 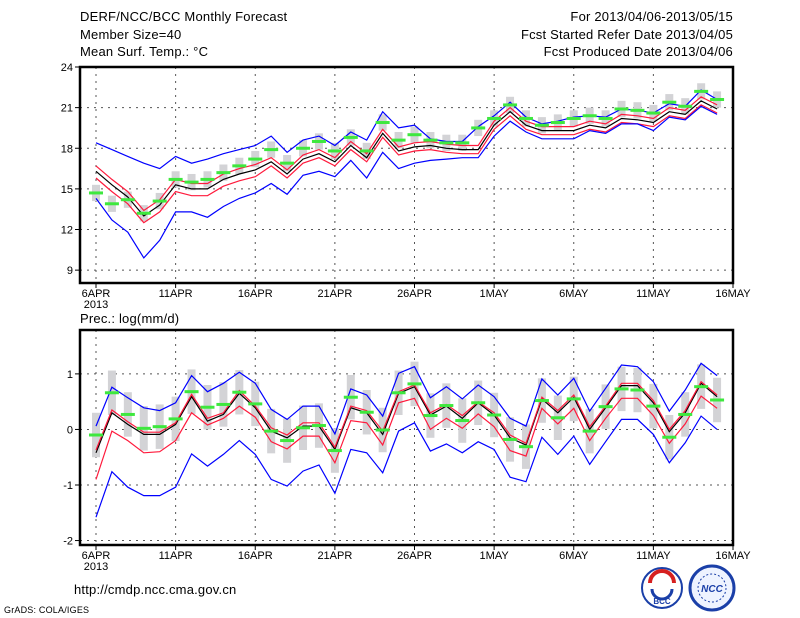 I want to click on member-max-line, so click(x=406, y=399).